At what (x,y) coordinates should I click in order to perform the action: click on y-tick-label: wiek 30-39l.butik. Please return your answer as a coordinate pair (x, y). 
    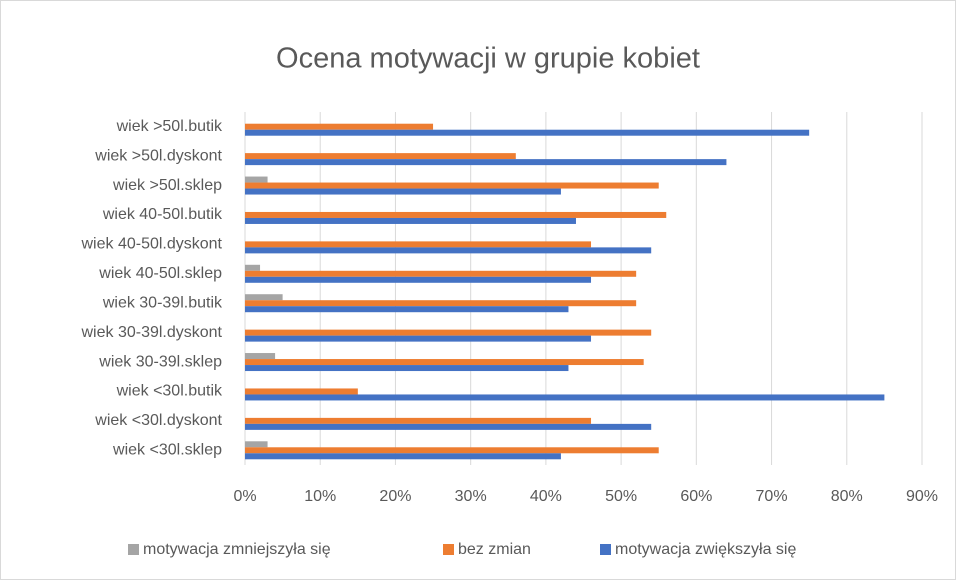
    Looking at the image, I should click on (162, 302).